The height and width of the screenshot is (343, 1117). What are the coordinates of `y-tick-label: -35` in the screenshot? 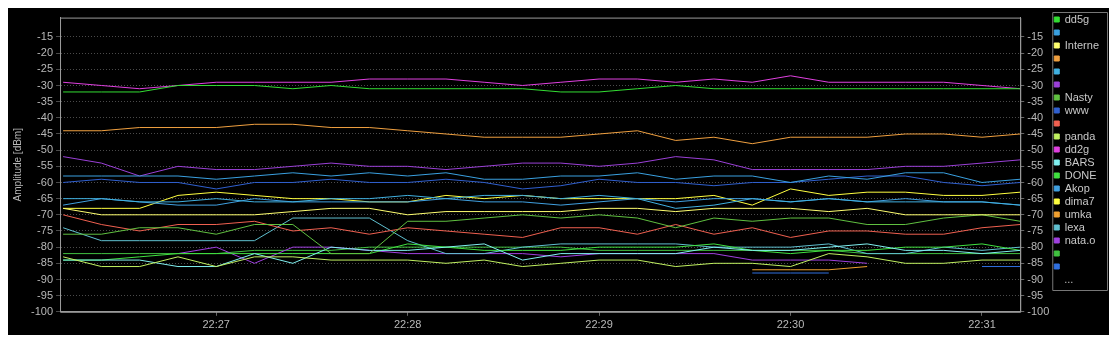 It's located at (45, 100).